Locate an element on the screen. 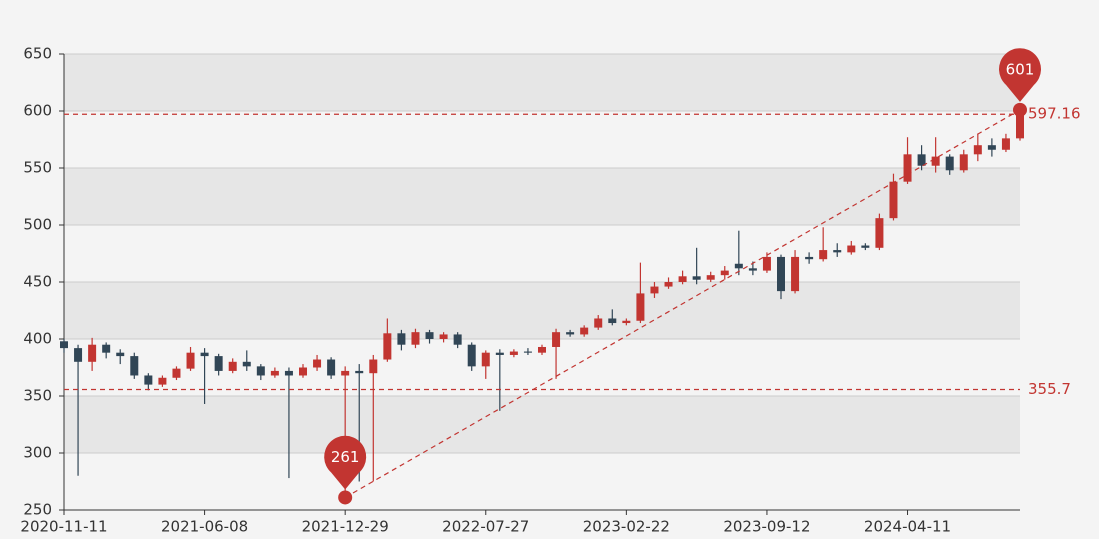  x-tick-label: 2023-09-12 is located at coordinates (766, 527).